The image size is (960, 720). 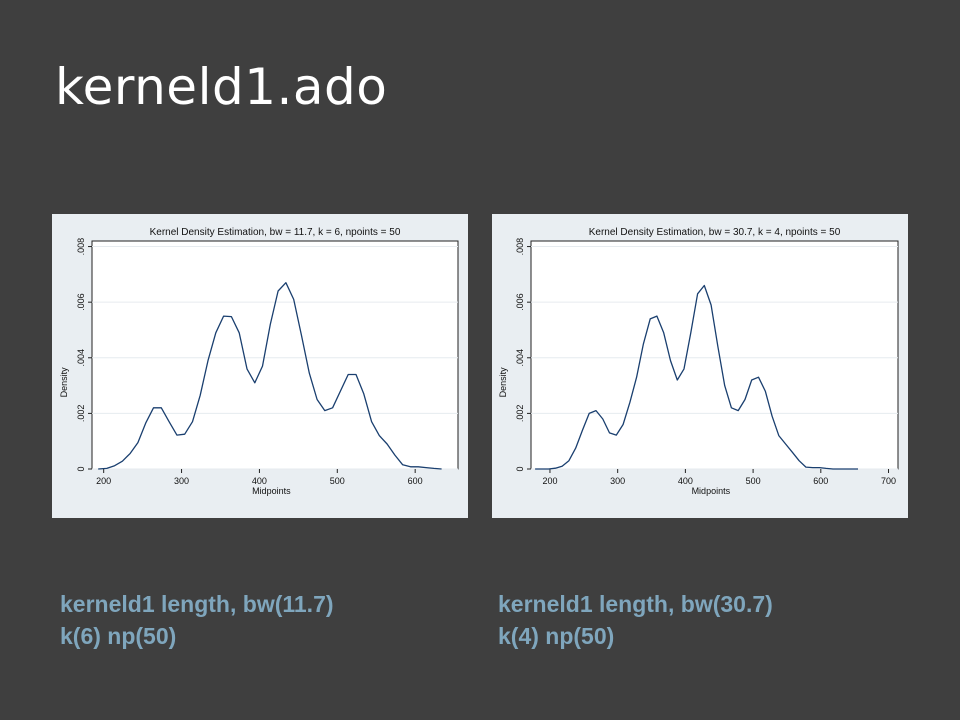 What do you see at coordinates (888, 481) in the screenshot?
I see `x-tick-label: 700` at bounding box center [888, 481].